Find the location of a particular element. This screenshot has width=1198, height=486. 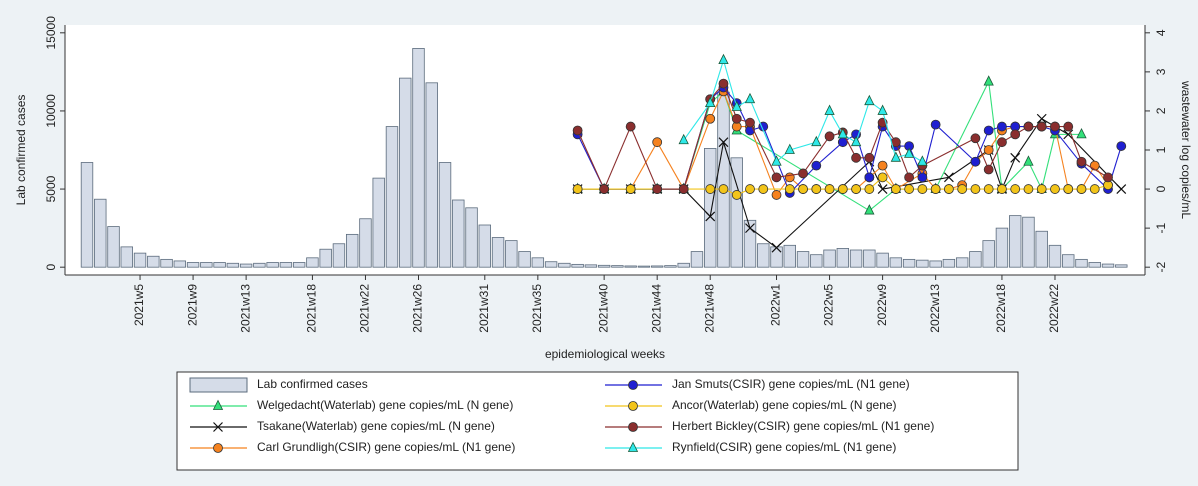

x-tick-label: 2022w9 is located at coordinates (882, 305).